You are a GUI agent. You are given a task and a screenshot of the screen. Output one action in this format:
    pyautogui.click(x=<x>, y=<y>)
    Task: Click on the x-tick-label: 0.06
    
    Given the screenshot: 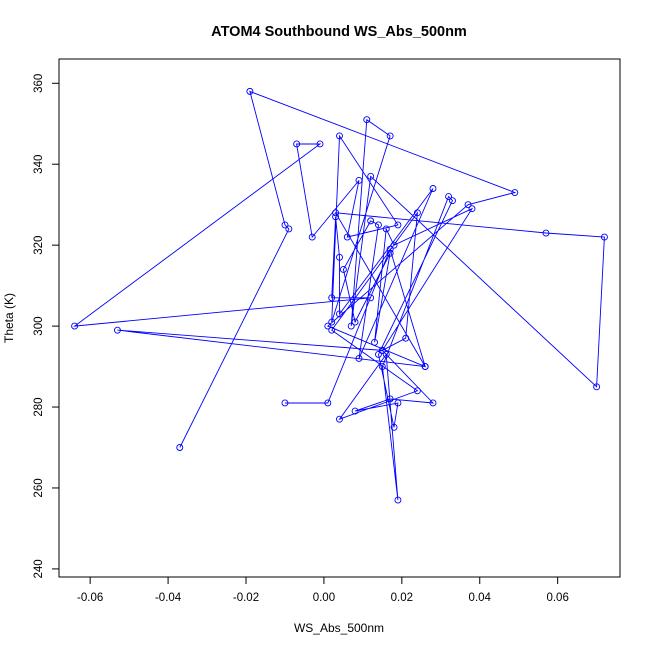 What is the action you would take?
    pyautogui.click(x=557, y=598)
    